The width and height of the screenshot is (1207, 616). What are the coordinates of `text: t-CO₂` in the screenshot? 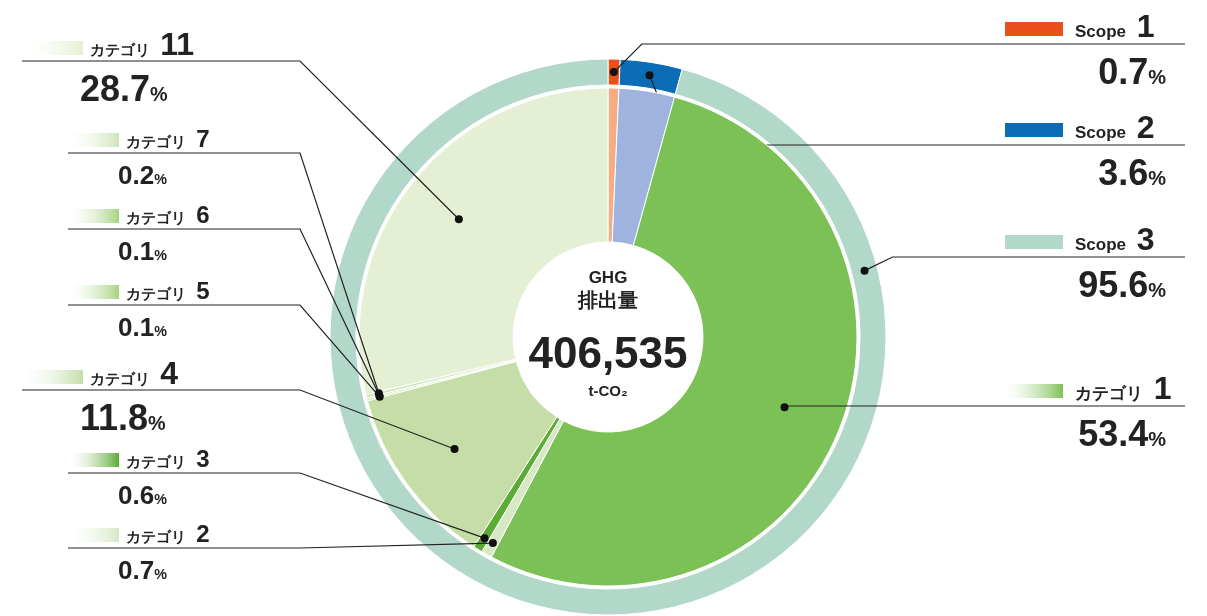 It's located at (608, 390).